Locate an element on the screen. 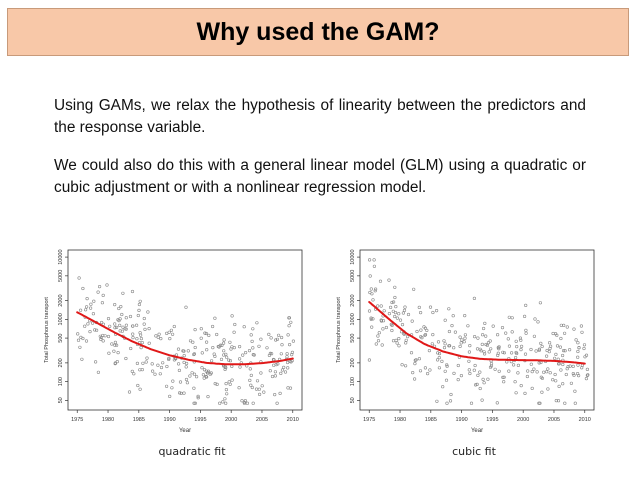 The image size is (638, 478). y-tick-label: 200 is located at coordinates (353, 362).